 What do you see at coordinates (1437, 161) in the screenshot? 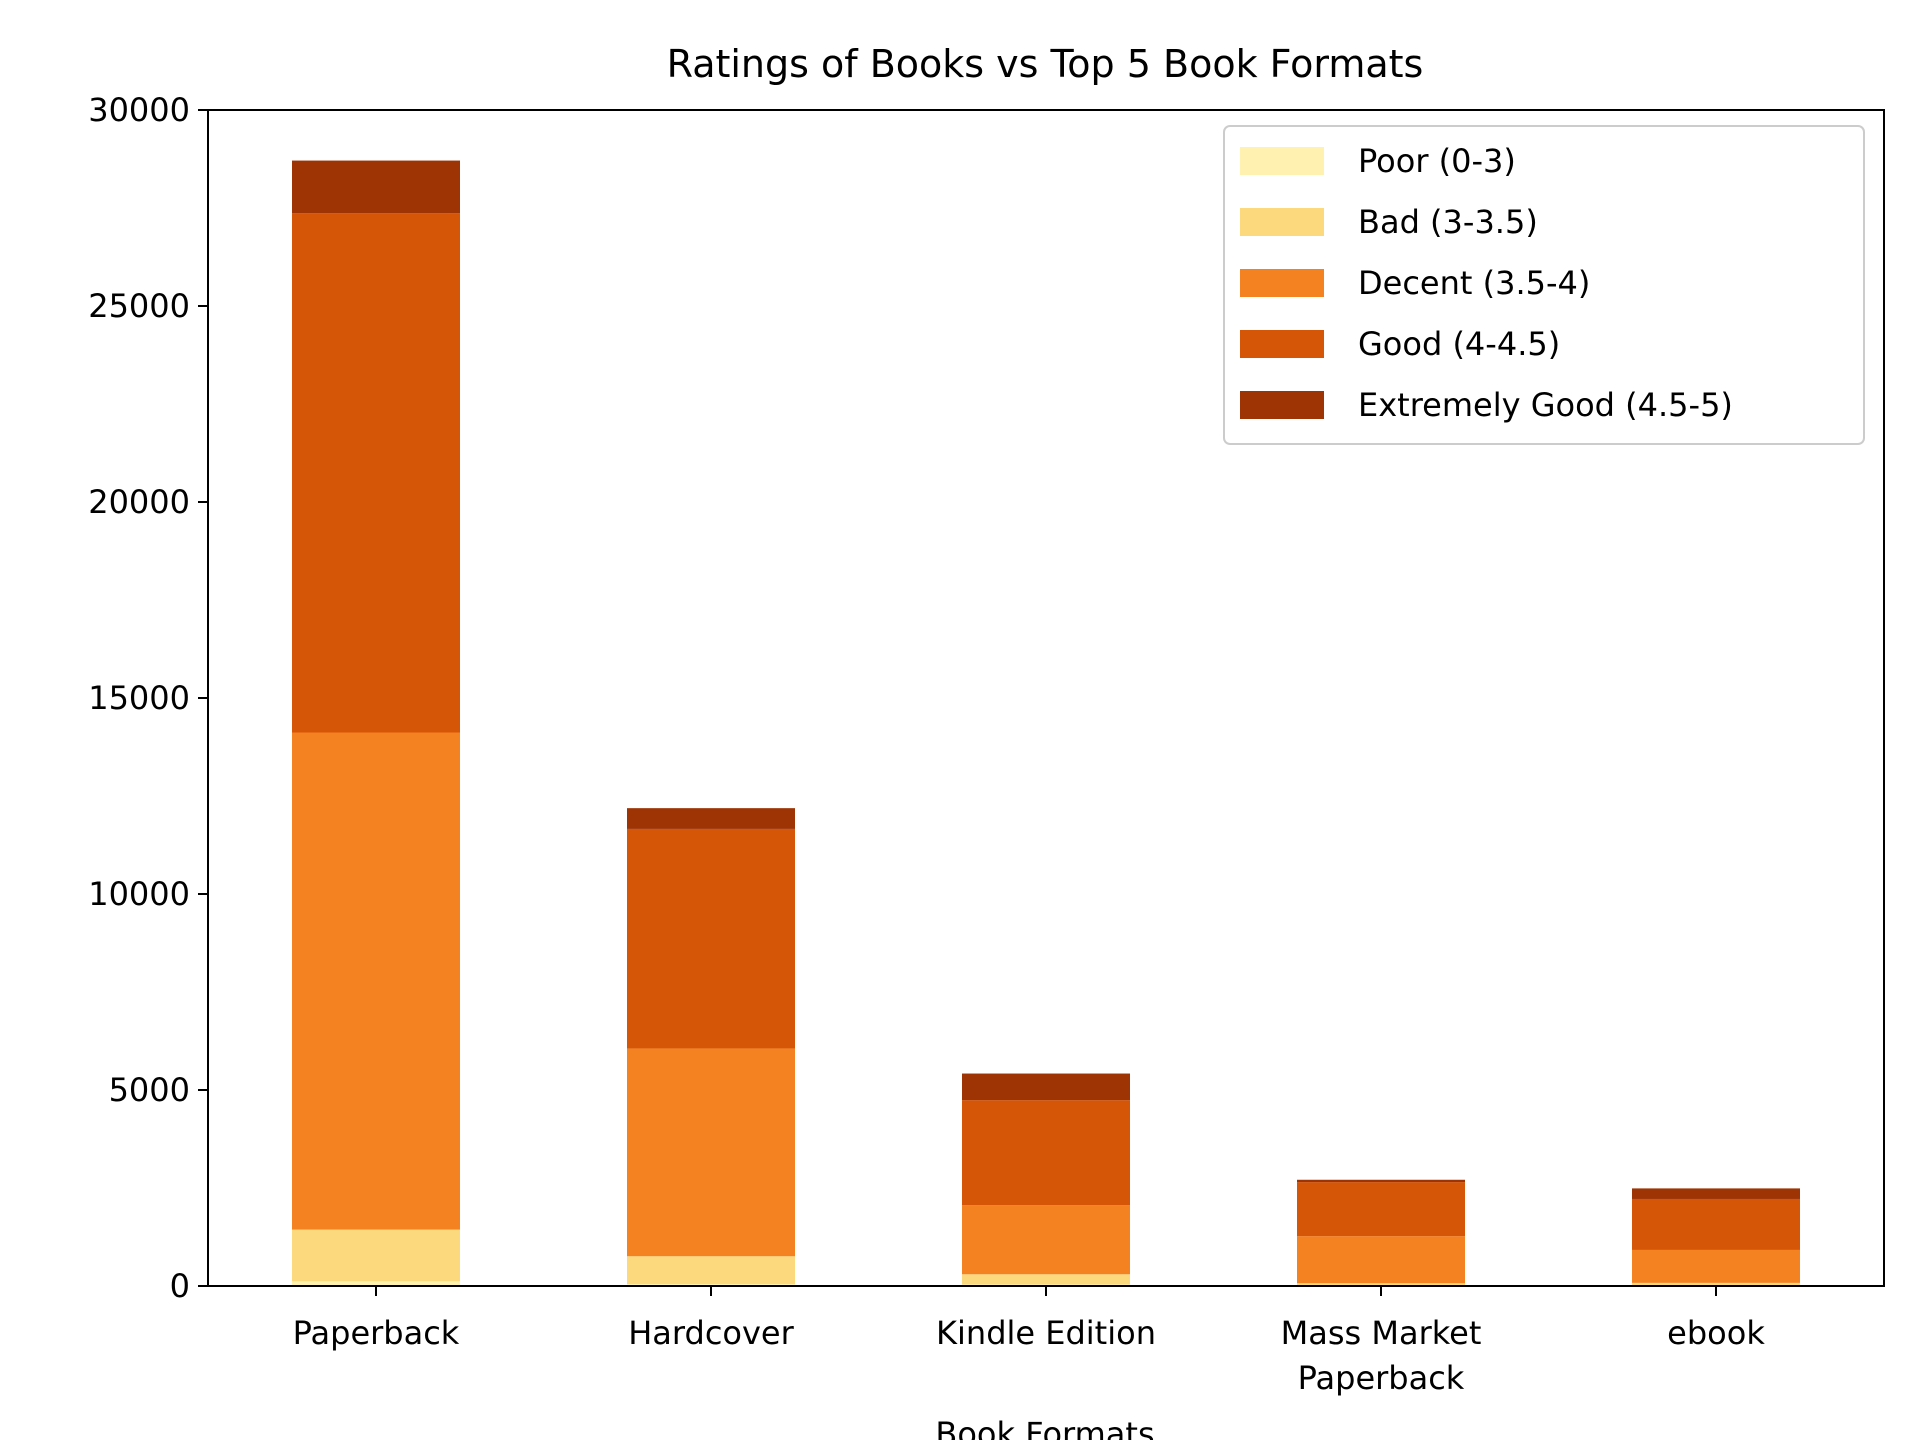
I see `legend-label: Poor (0-3)` at bounding box center [1437, 161].